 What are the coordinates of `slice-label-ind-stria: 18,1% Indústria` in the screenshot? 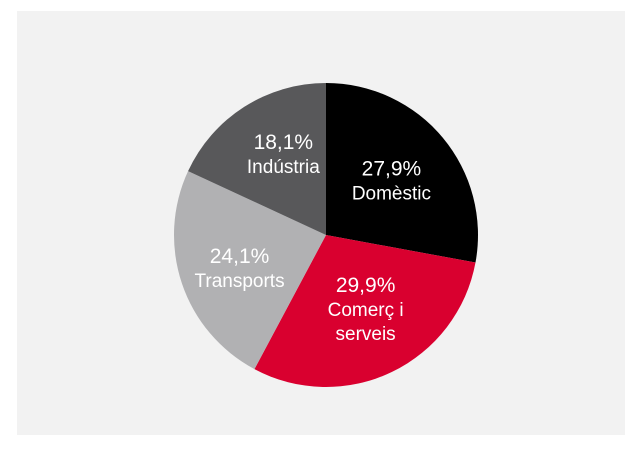 It's located at (283, 154).